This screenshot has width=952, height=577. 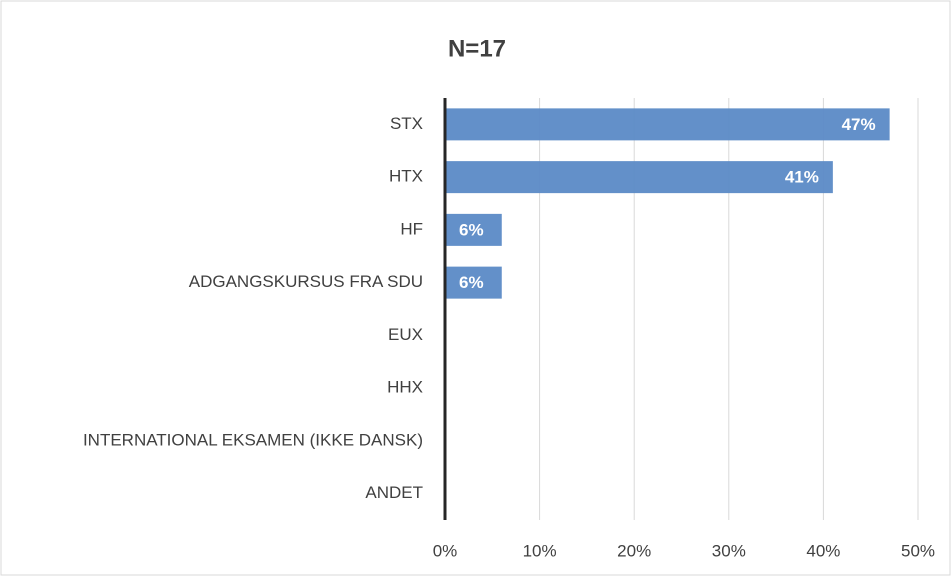 What do you see at coordinates (411, 228) in the screenshot?
I see `y-tick-label: HF` at bounding box center [411, 228].